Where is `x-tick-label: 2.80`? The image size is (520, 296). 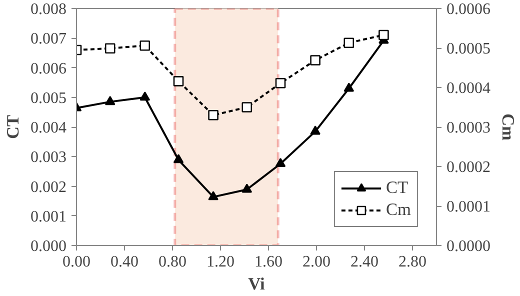 x-tick-label: 2.80 is located at coordinates (412, 262).